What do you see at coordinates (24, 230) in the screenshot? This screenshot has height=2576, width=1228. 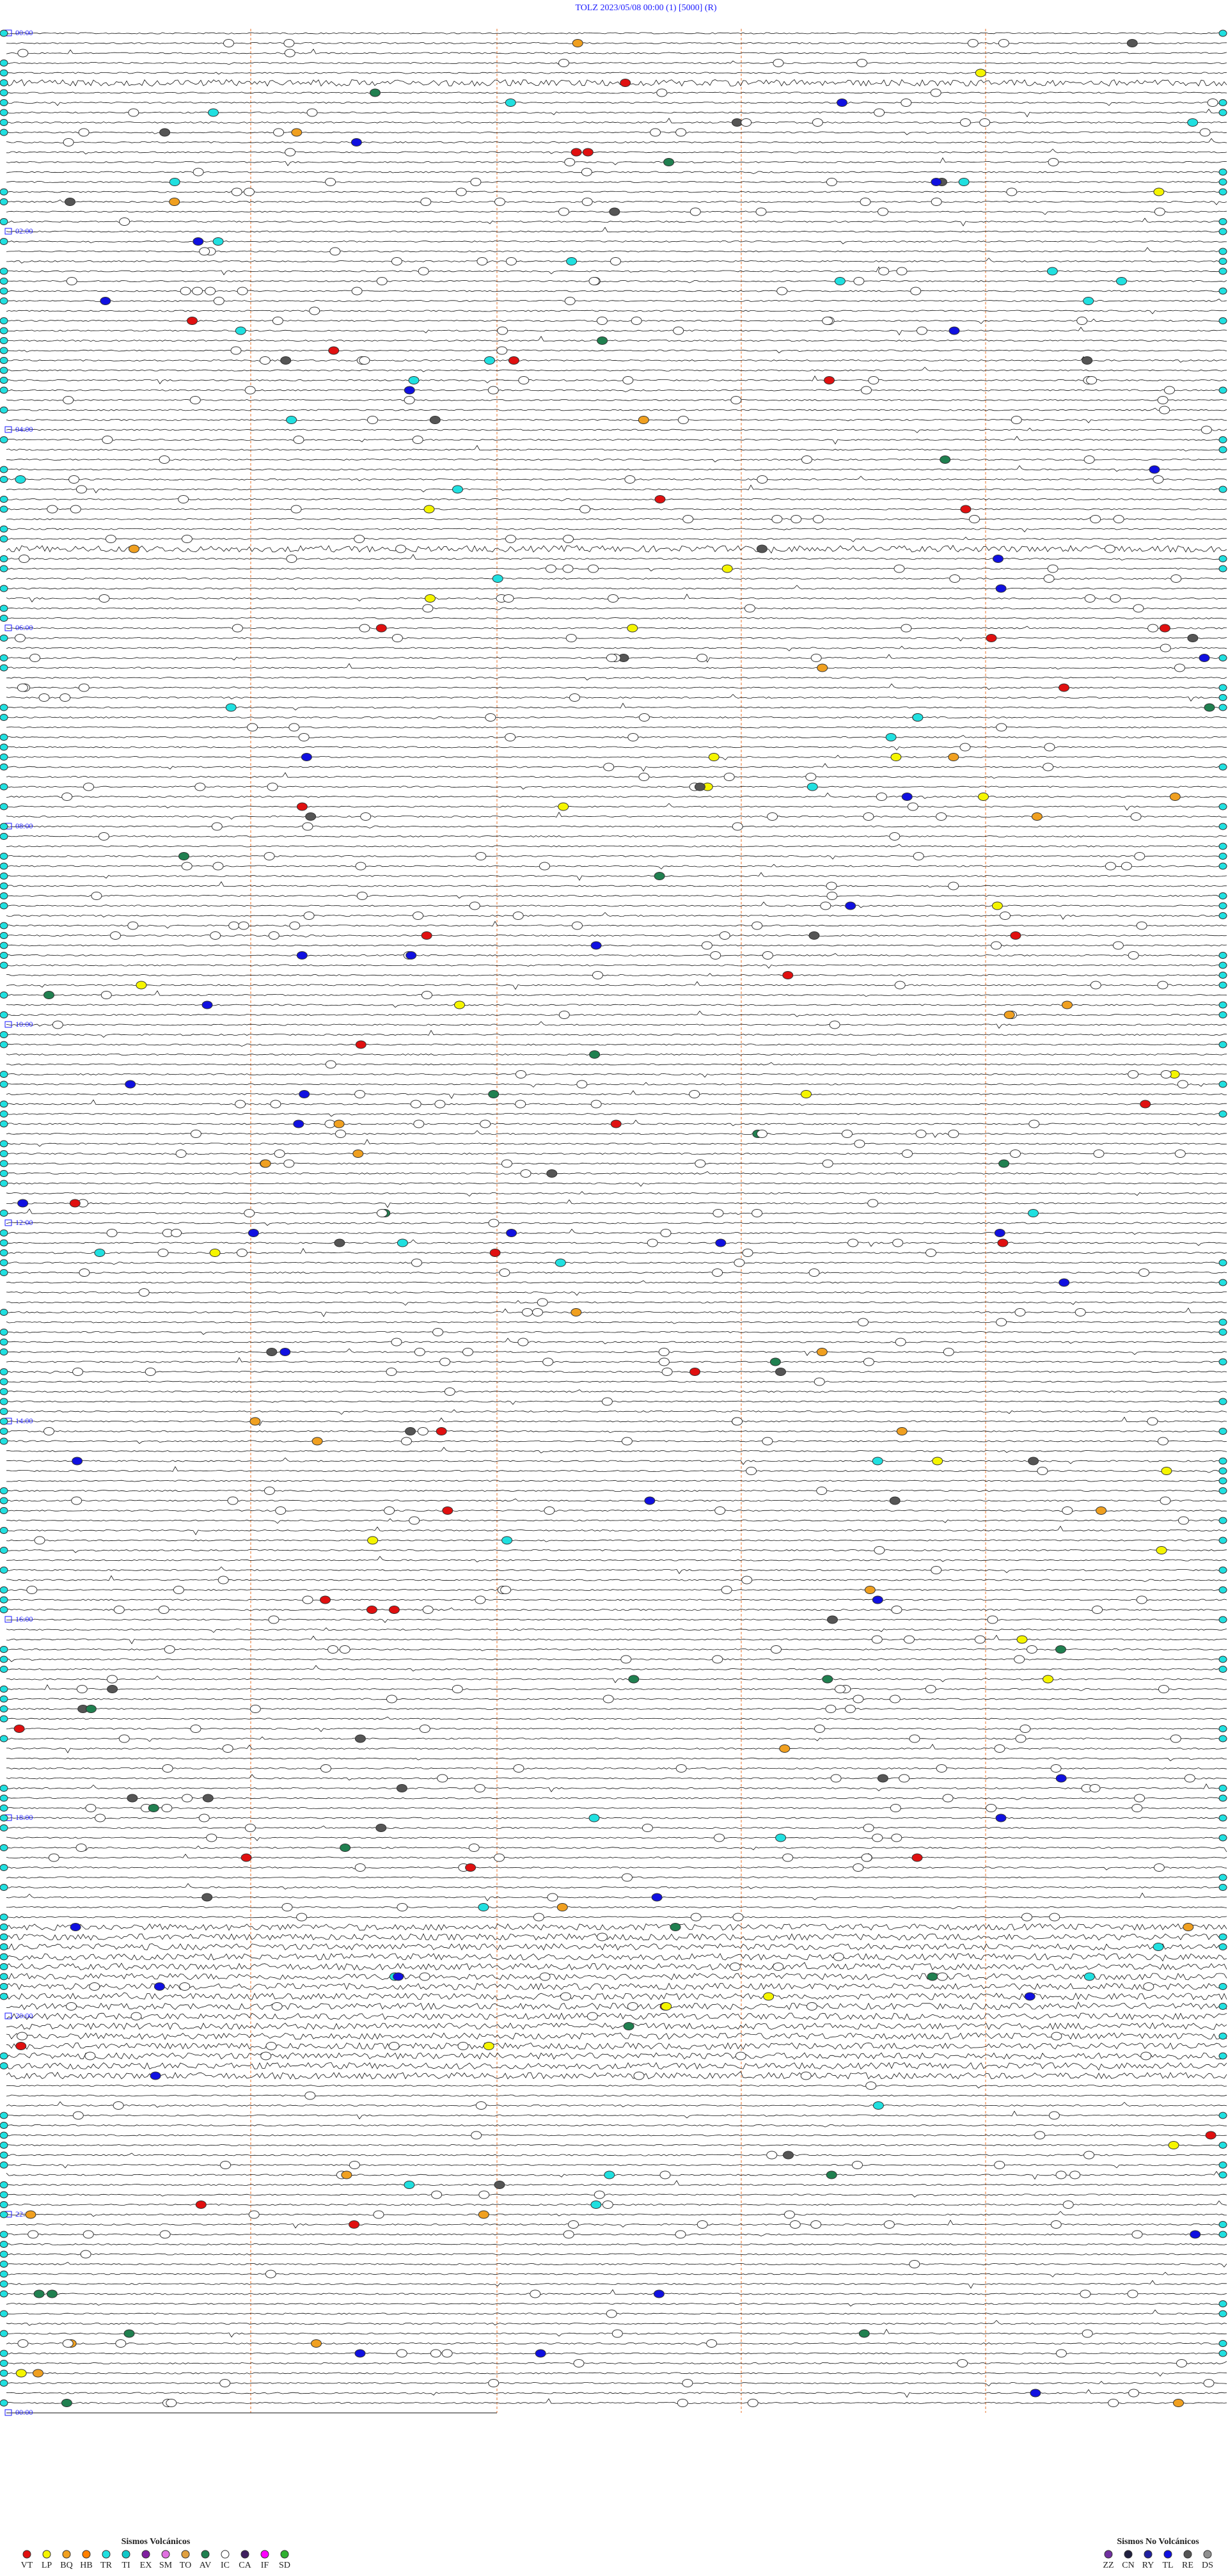 I see `hour-label: 02:00` at bounding box center [24, 230].